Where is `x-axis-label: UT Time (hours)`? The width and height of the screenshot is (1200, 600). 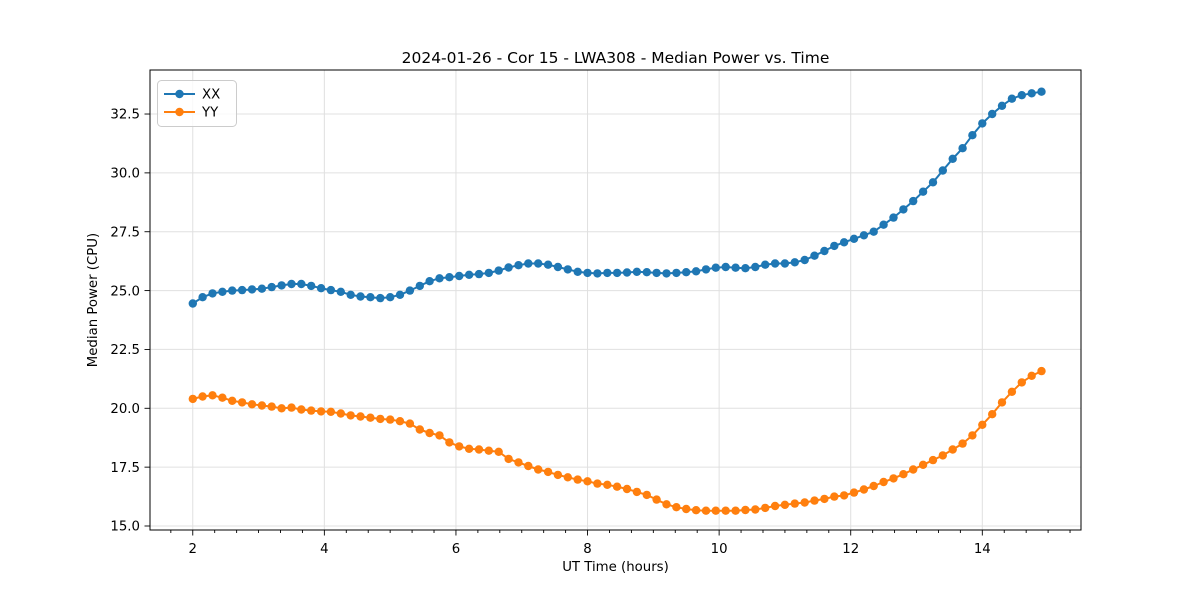 x-axis-label: UT Time (hours) is located at coordinates (615, 567).